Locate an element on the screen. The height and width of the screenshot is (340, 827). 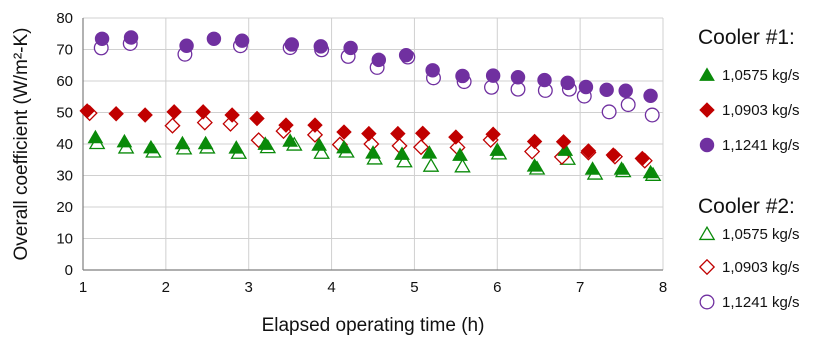
x-axis-title: Elapsed operating time (h) is located at coordinates (373, 325).